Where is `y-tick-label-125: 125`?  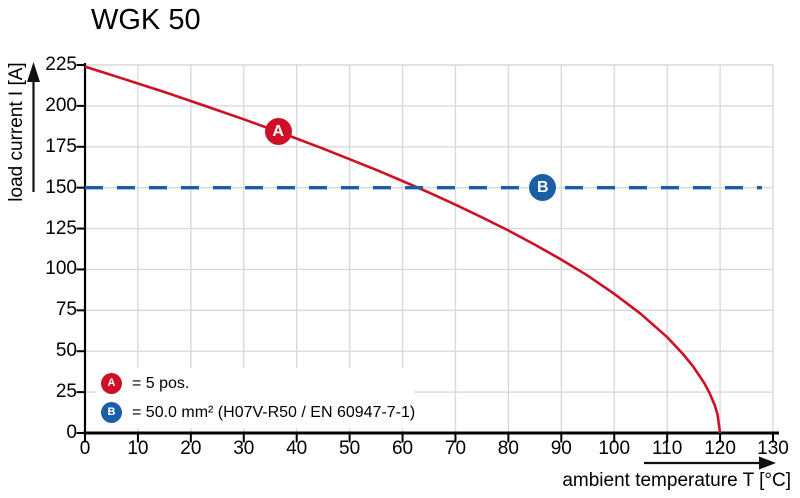
y-tick-label-125: 125 is located at coordinates (61, 228).